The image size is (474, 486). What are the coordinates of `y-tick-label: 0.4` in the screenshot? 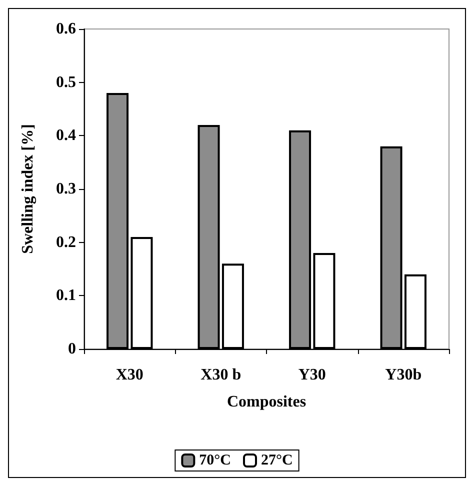 It's located at (66, 135).